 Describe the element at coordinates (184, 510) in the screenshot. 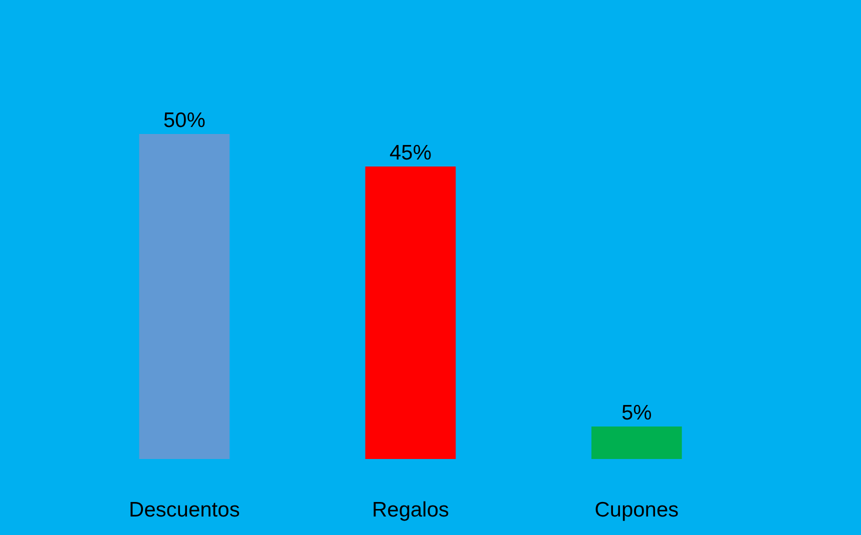

I see `x-tick-label: Descuentos` at that location.